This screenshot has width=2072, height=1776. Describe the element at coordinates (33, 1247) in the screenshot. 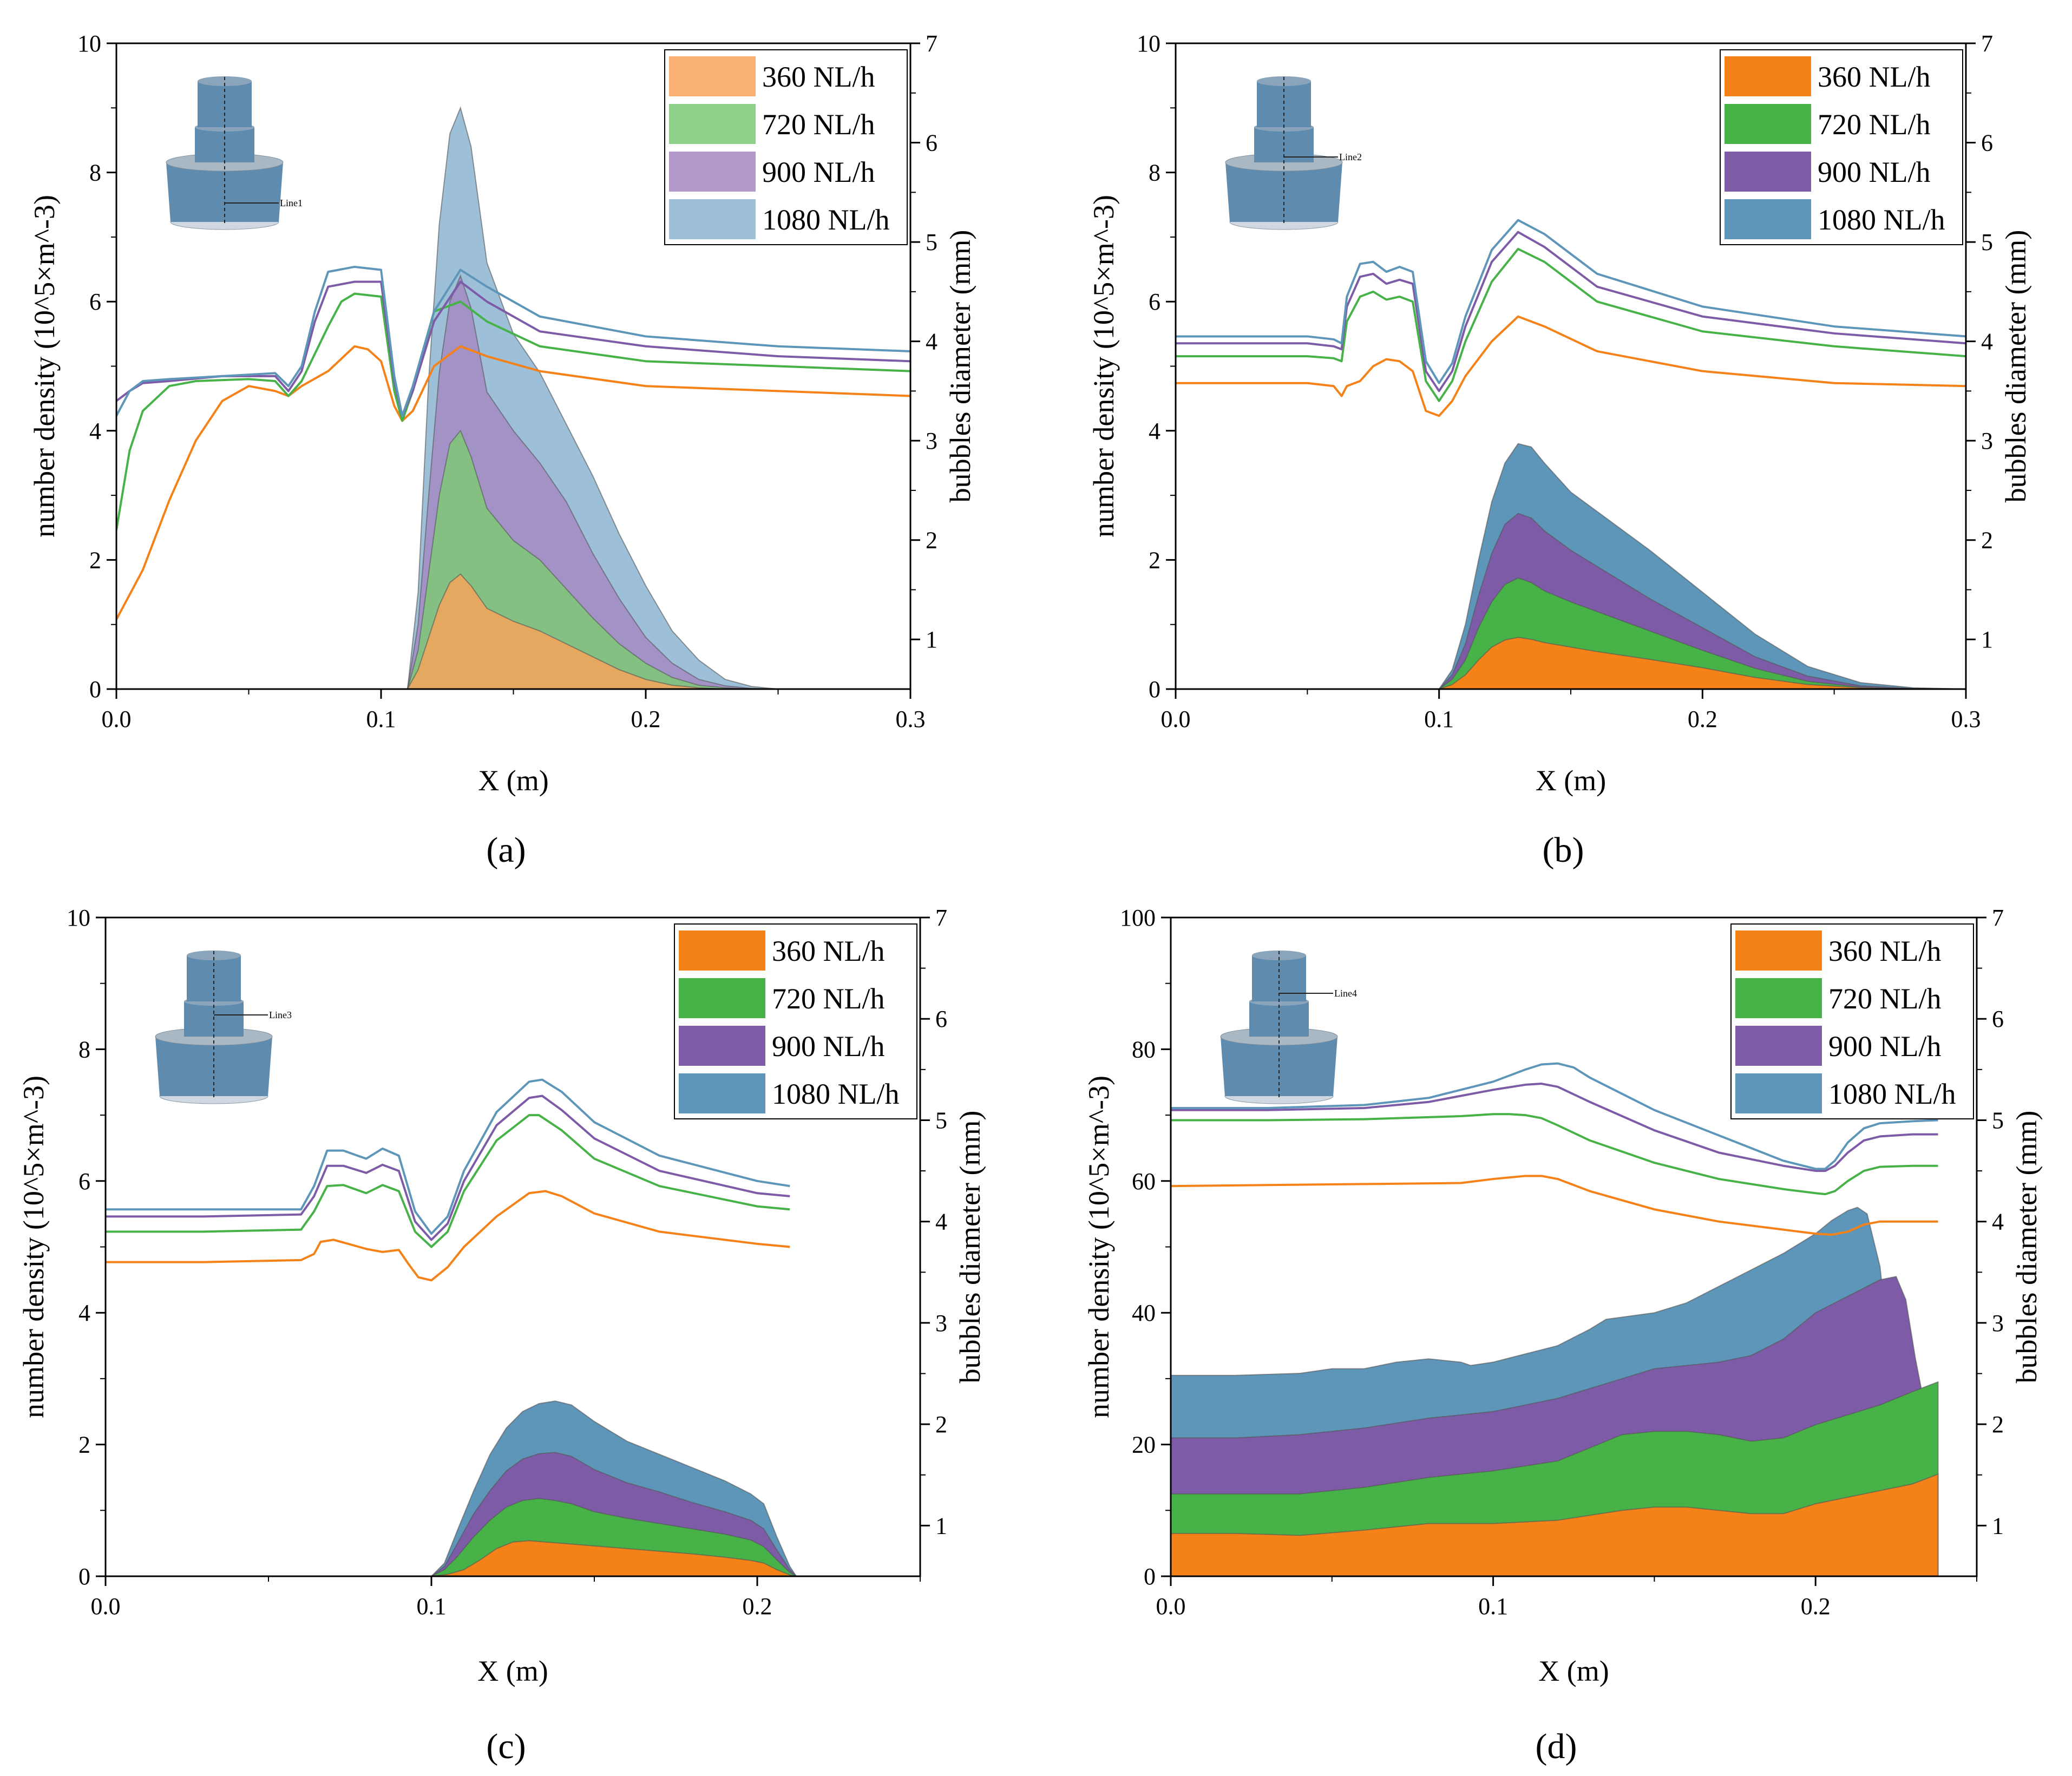

I see `y-left-axis-title: number density (10^5×m^-3)` at that location.